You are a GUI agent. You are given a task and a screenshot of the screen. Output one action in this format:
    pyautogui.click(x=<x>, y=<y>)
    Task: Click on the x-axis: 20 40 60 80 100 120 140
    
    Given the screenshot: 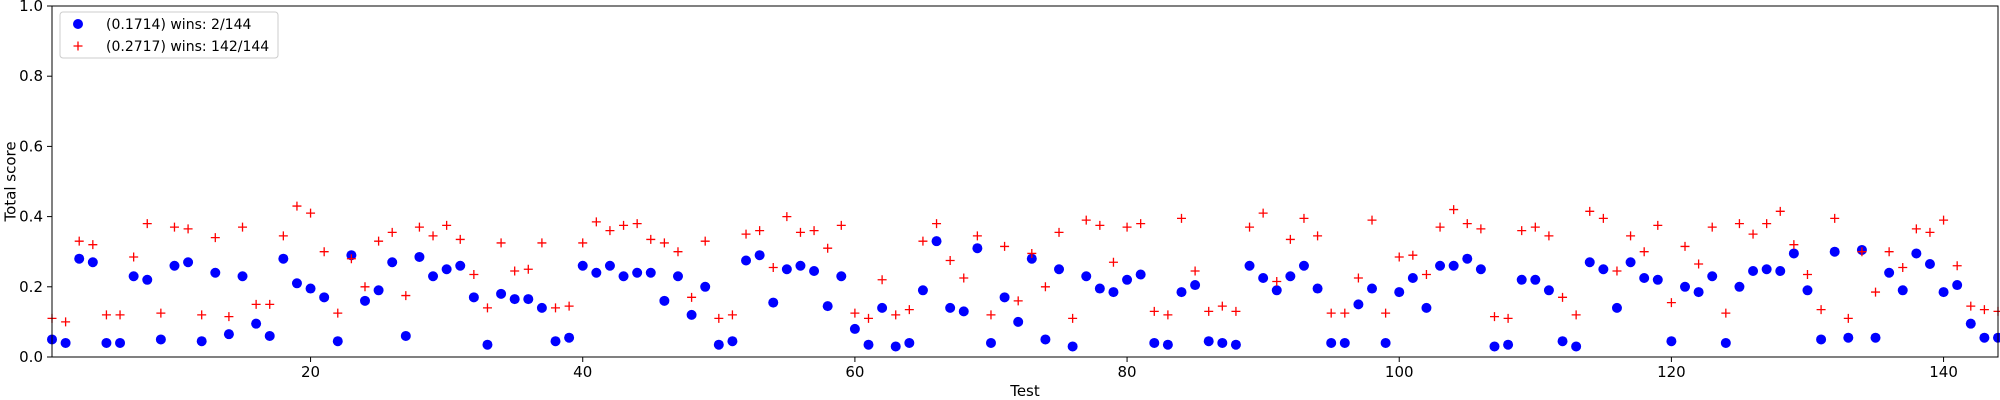 What is the action you would take?
    pyautogui.click(x=1129, y=369)
    